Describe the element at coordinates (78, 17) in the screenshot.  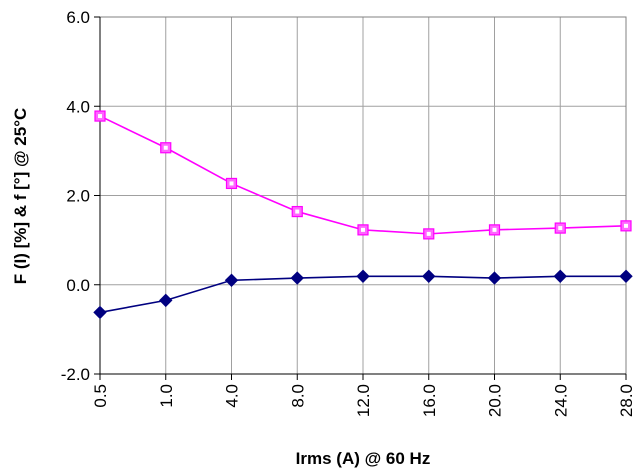
I see `y-tick-label: 6.0` at that location.